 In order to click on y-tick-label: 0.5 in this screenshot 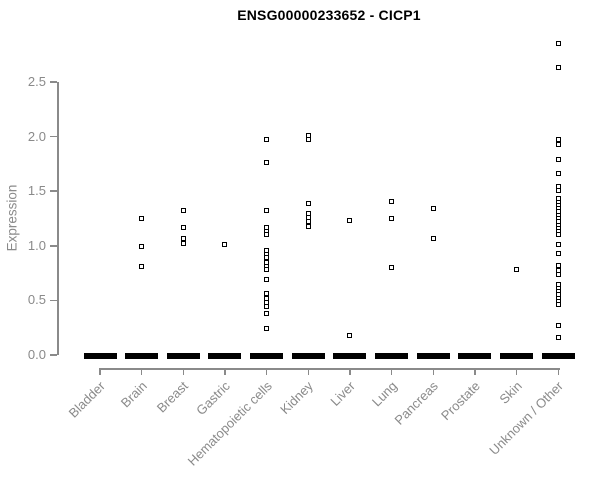, I will do `click(36, 300)`.